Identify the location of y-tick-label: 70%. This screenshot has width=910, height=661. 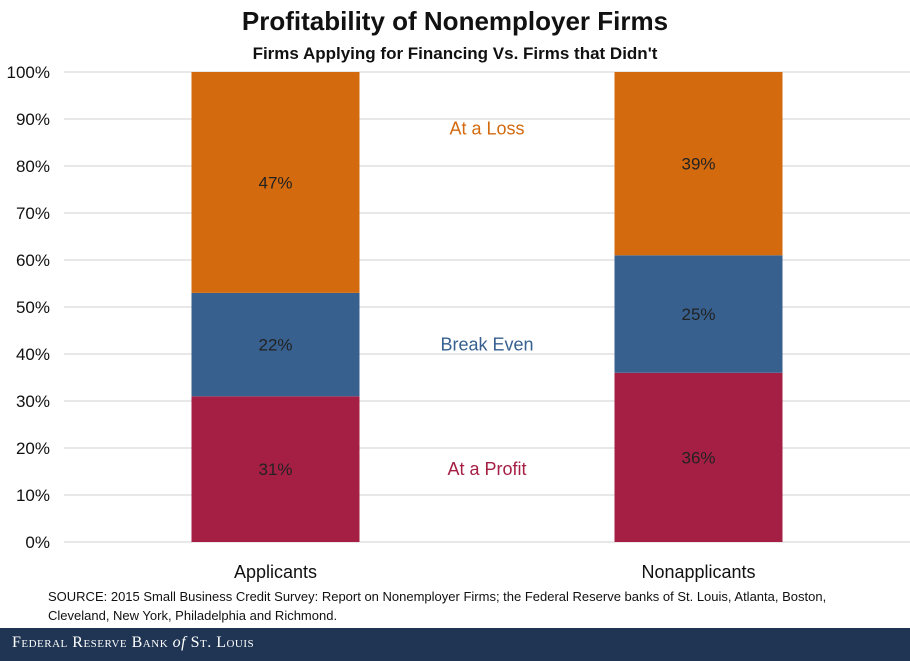
(33, 213).